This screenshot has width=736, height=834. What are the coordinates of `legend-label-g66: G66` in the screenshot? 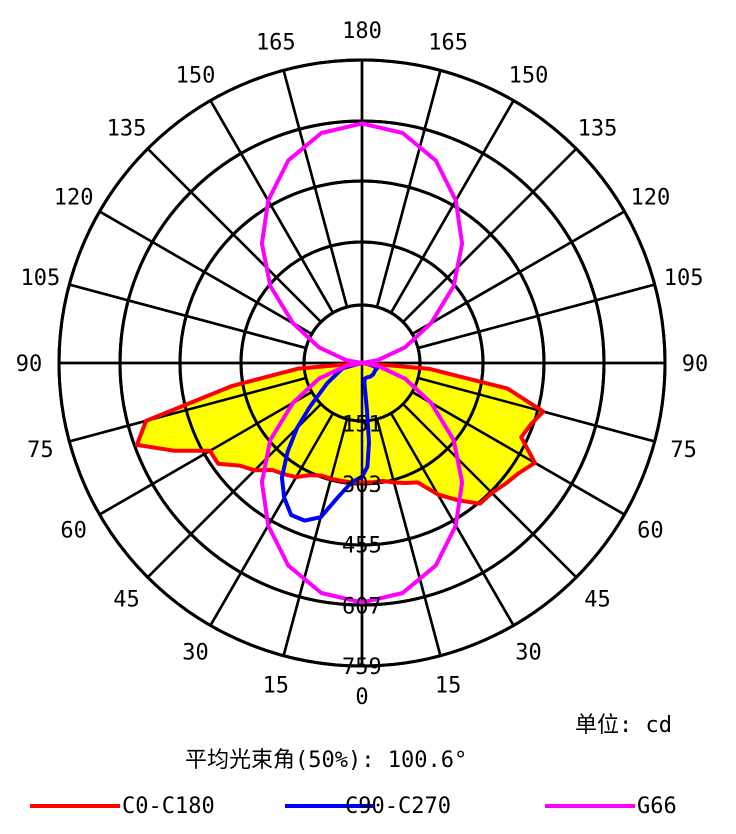 It's located at (657, 806).